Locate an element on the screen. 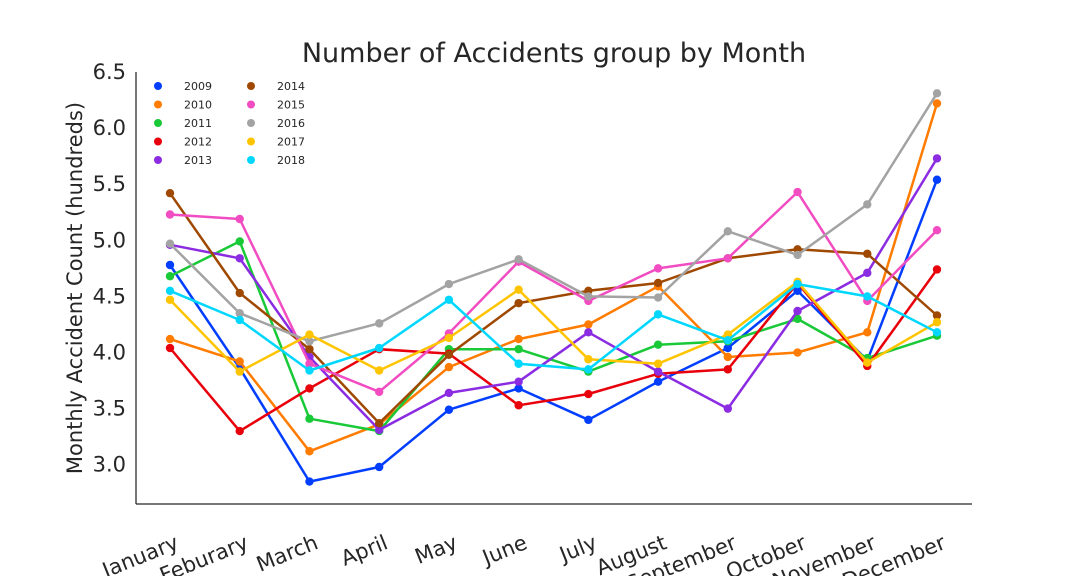 This screenshot has height=576, width=1080. legend-item: 2011 is located at coordinates (183, 123).